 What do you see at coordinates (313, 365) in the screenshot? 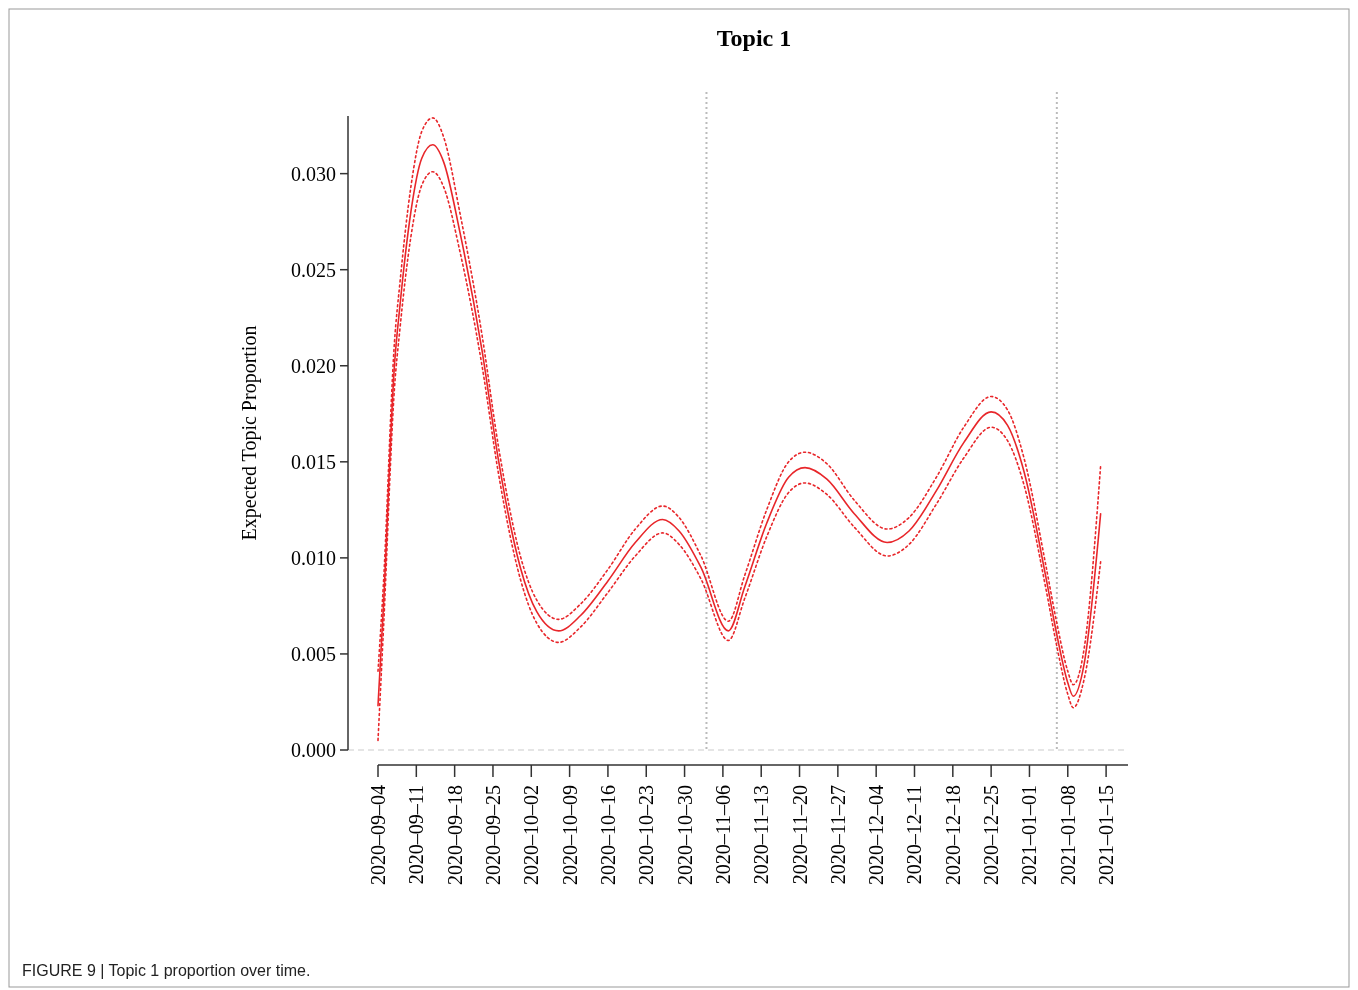
I see `y-tick-label: 0.020` at bounding box center [313, 365].